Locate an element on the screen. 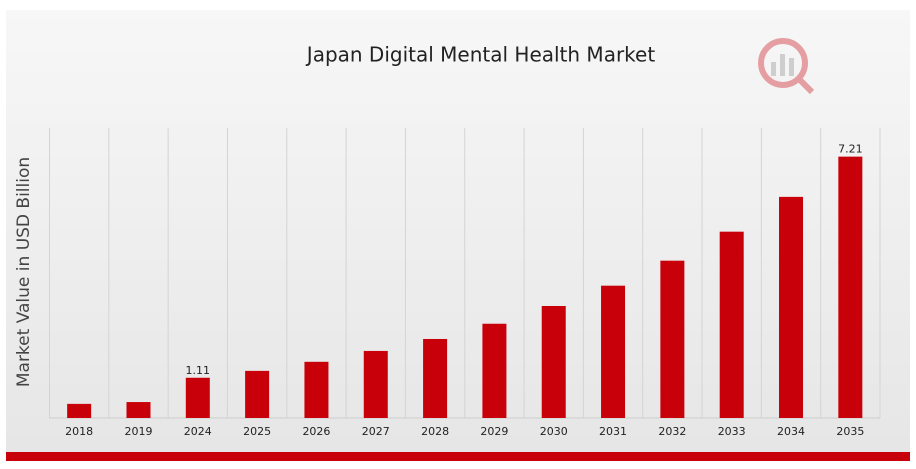 The width and height of the screenshot is (916, 469). x-tick-label: 2019 is located at coordinates (138, 431).